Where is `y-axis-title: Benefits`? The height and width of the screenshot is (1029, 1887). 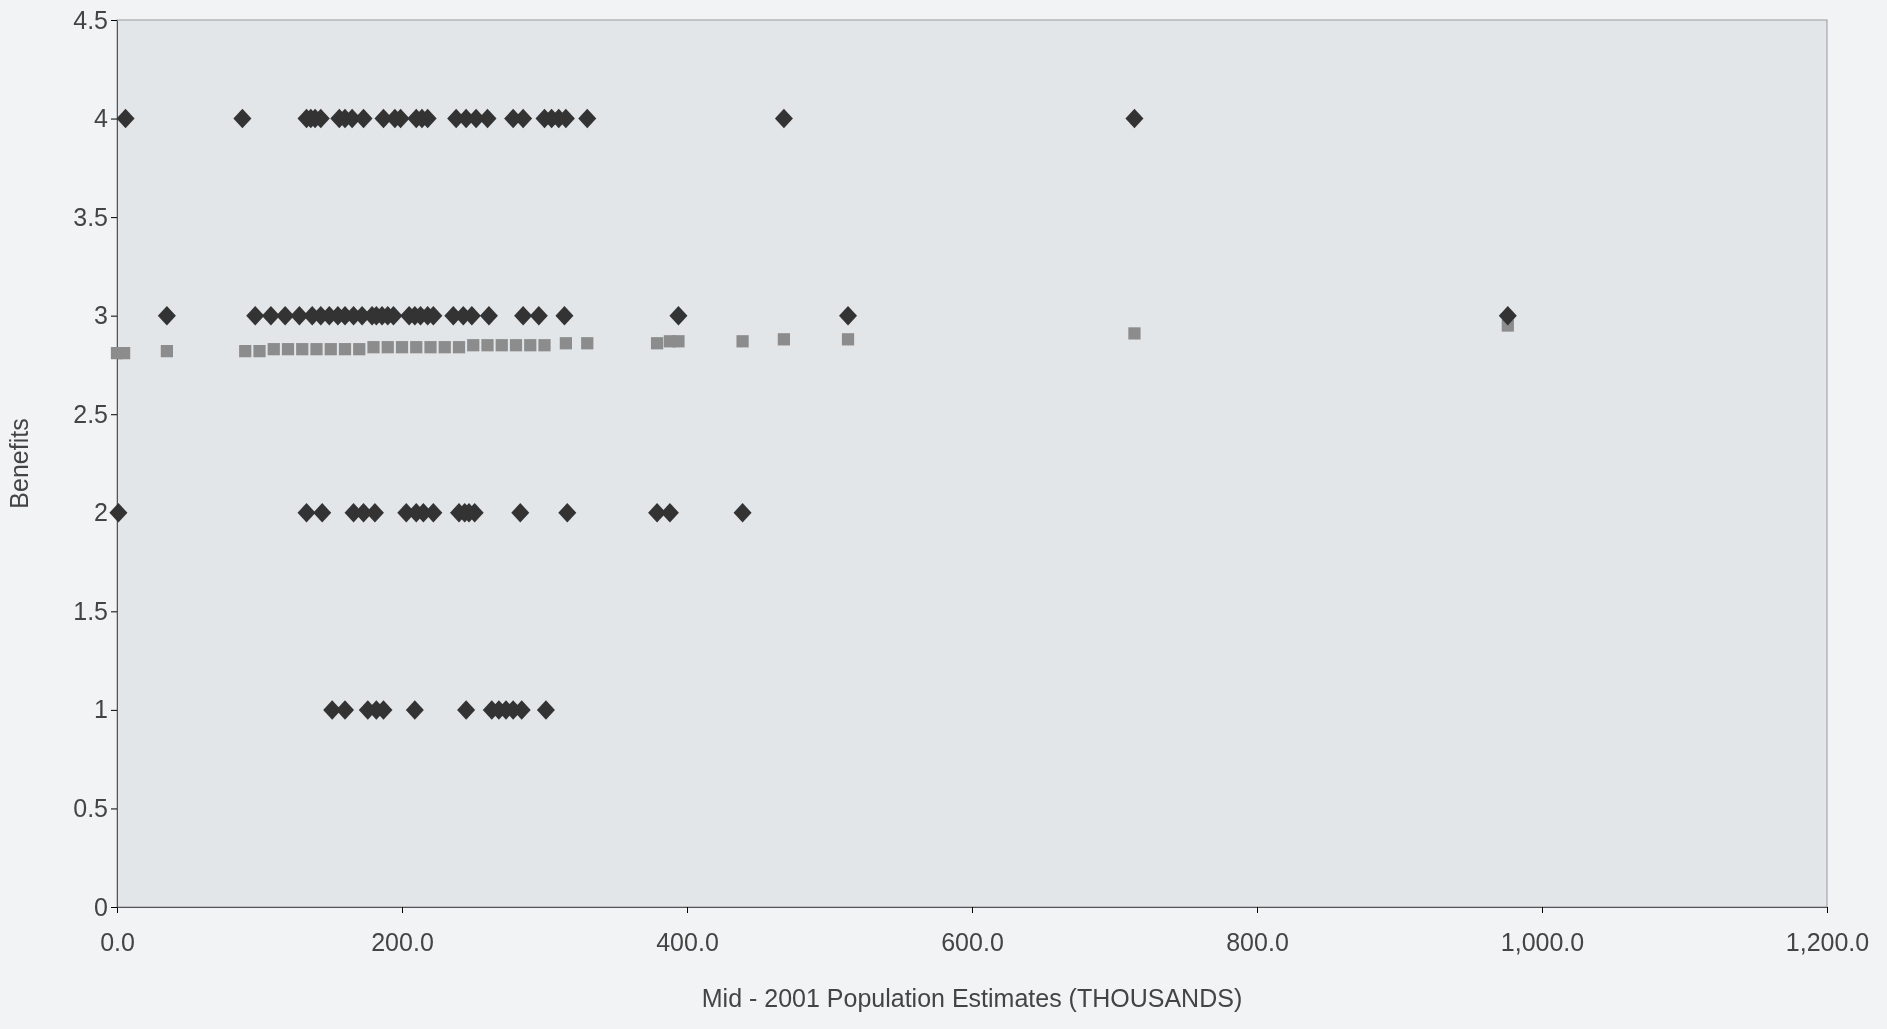
y-axis-title: Benefits is located at coordinates (19, 463).